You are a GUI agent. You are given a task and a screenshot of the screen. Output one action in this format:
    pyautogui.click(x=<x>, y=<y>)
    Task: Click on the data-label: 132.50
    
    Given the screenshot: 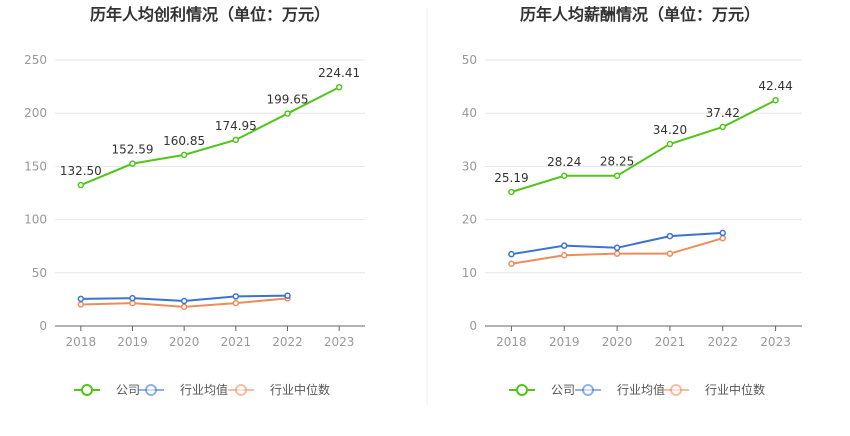 What is the action you would take?
    pyautogui.click(x=81, y=171)
    